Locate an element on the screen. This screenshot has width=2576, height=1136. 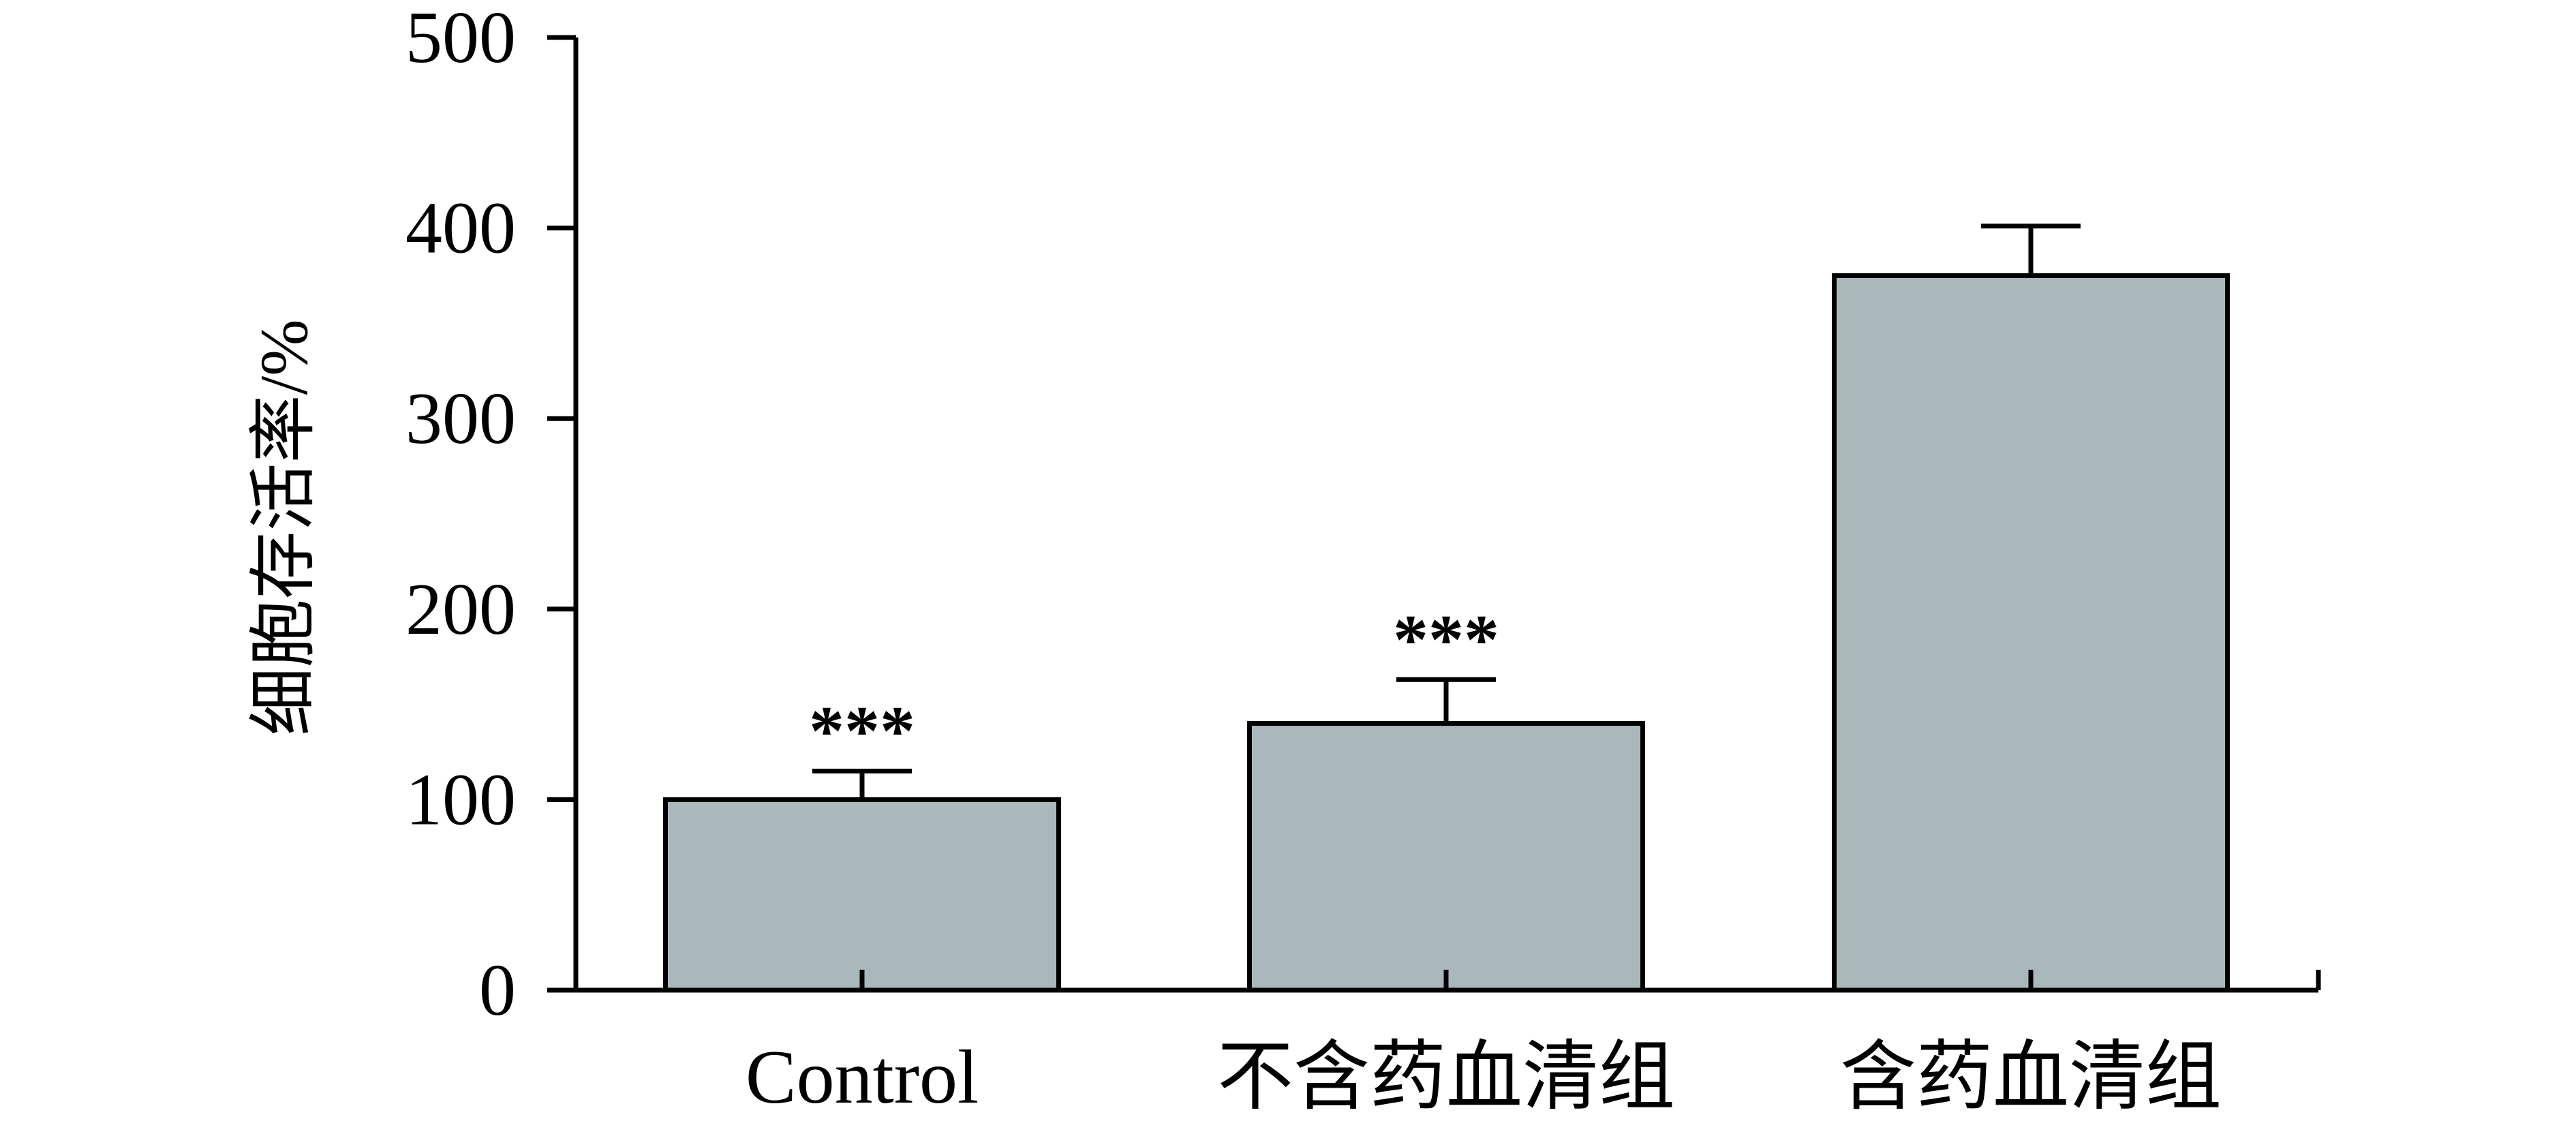
y-tick-label-100: 100 is located at coordinates (461, 800).